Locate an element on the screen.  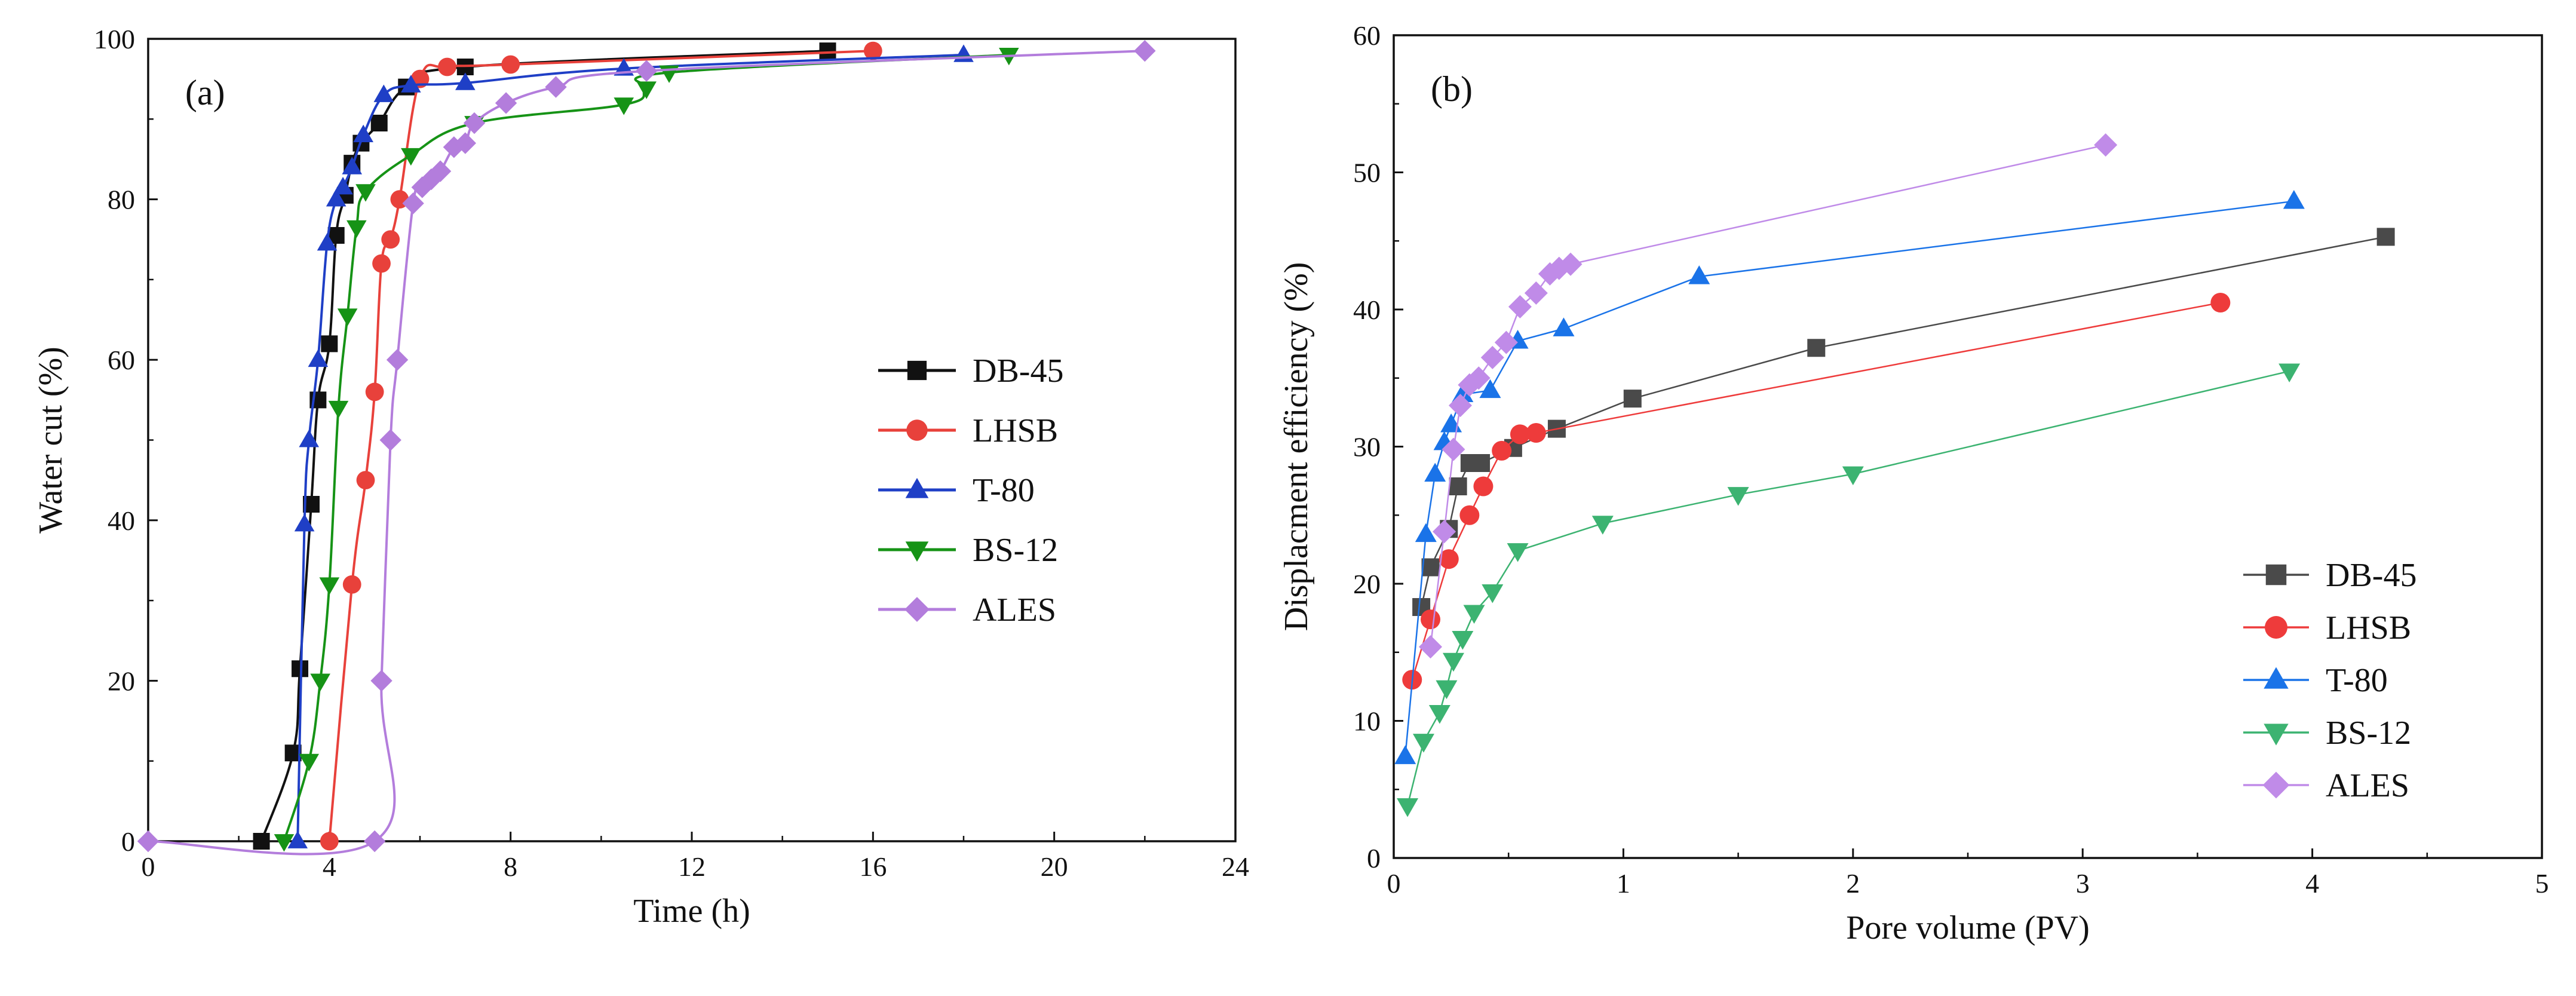
legend-item-ales: ALES is located at coordinates (2326, 785).